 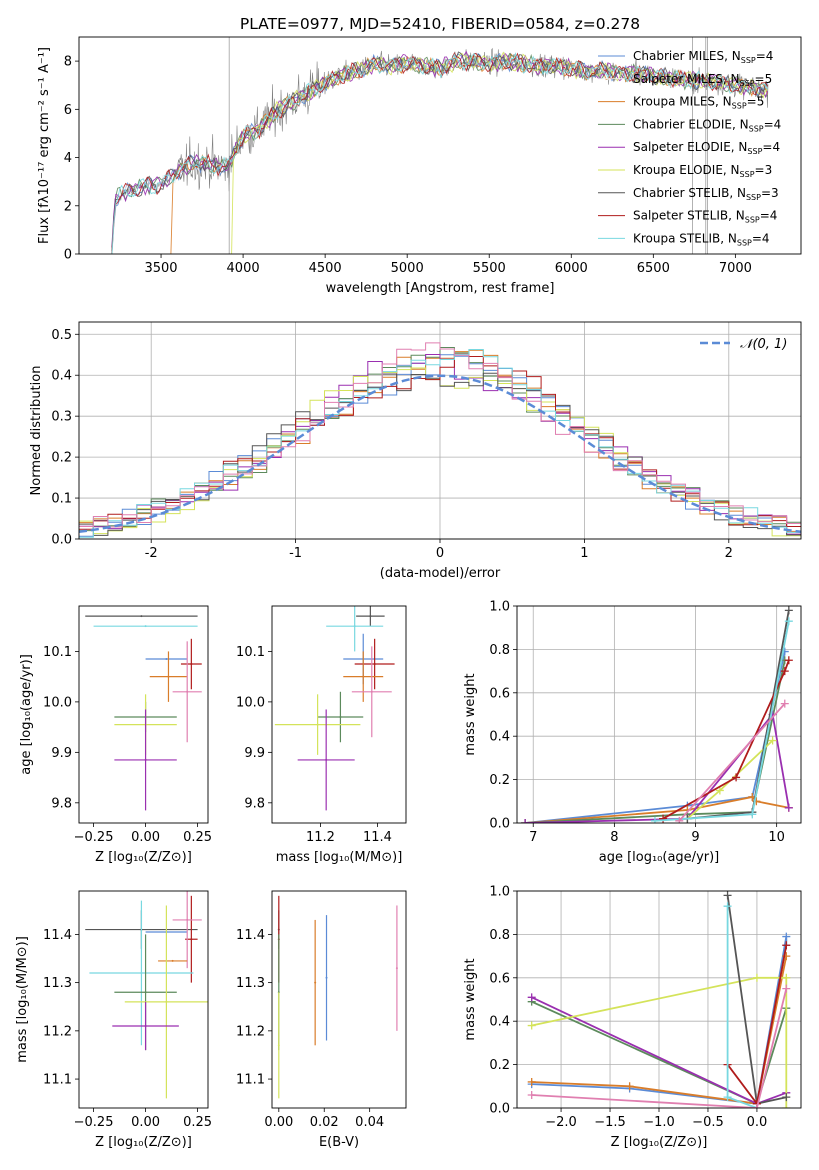 What do you see at coordinates (770, 193) in the screenshot?
I see `legend-tail: =3` at bounding box center [770, 193].